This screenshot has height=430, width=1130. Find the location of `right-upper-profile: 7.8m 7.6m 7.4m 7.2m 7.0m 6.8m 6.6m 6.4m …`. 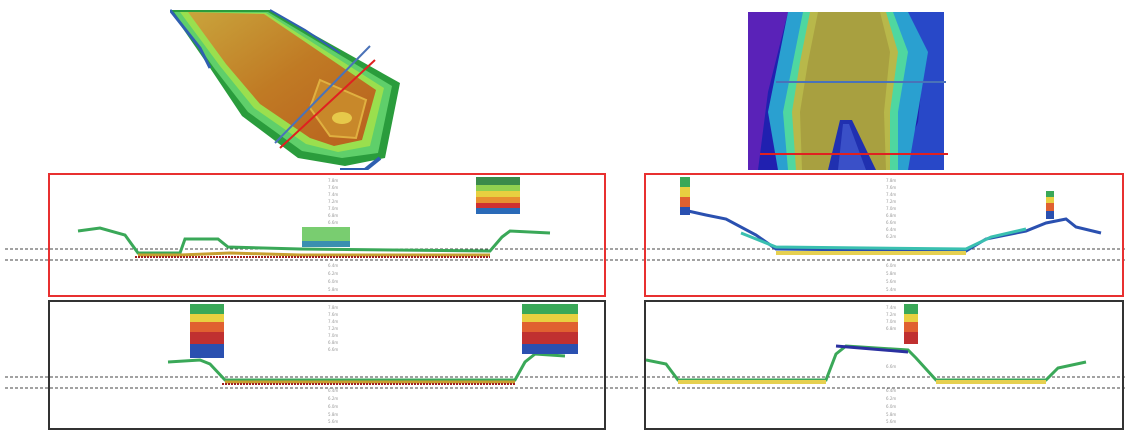

right-upper-profile: 7.8m 7.6m 7.4m 7.2m 7.0m 6.8m 6.6m 6.4m … is located at coordinates (891, 234).